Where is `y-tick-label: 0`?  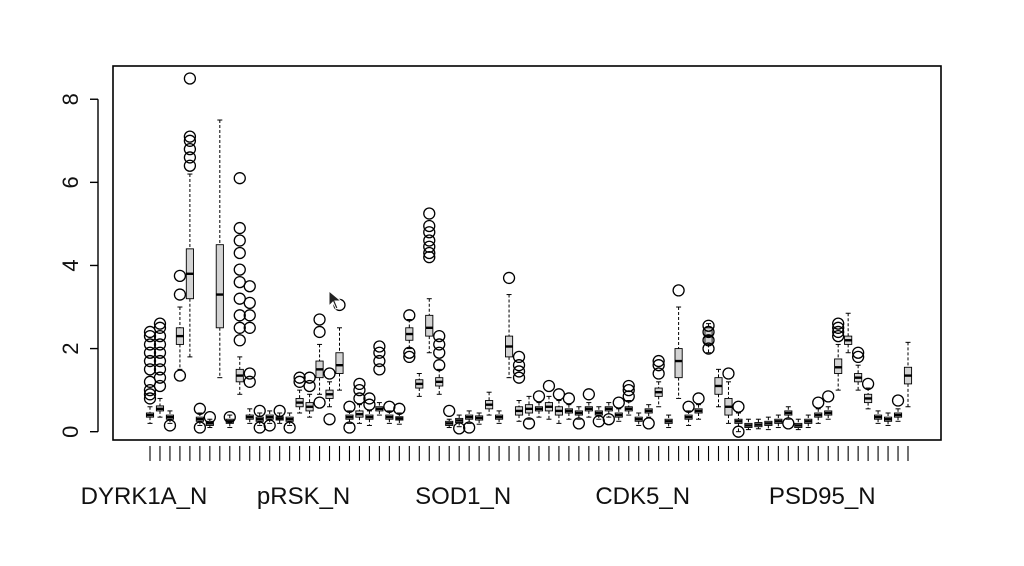
y-tick-label: 0 is located at coordinates (70, 432).